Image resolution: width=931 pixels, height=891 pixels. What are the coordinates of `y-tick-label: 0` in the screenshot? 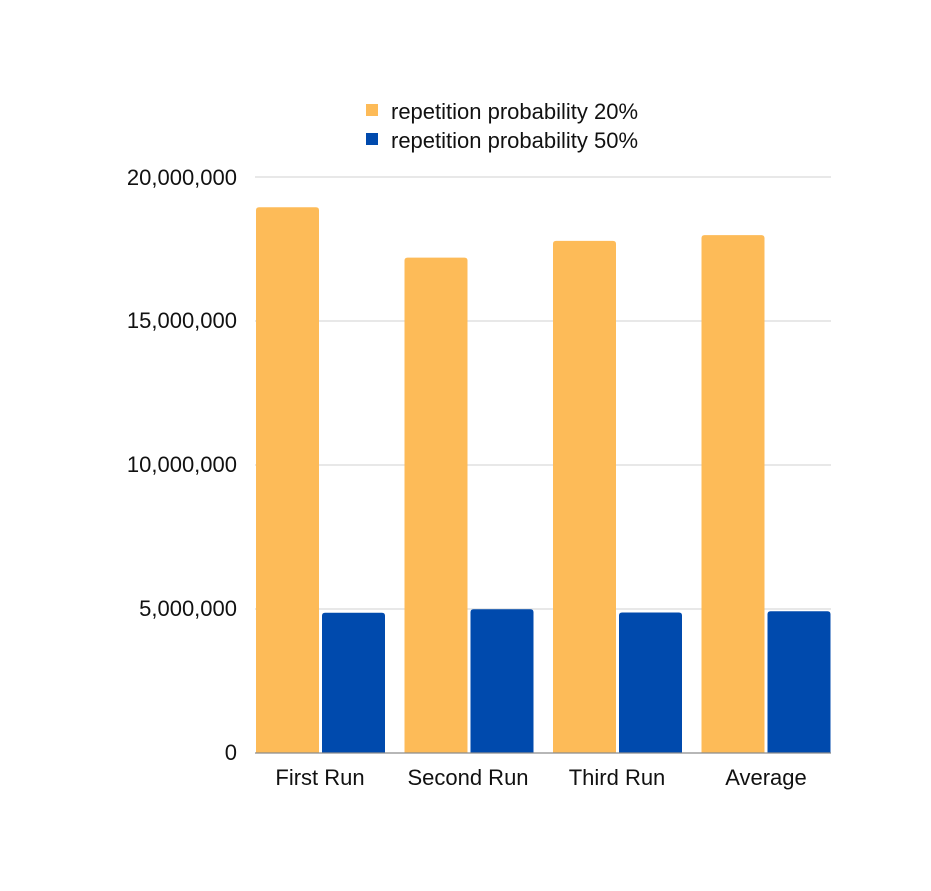 It's located at (231, 752).